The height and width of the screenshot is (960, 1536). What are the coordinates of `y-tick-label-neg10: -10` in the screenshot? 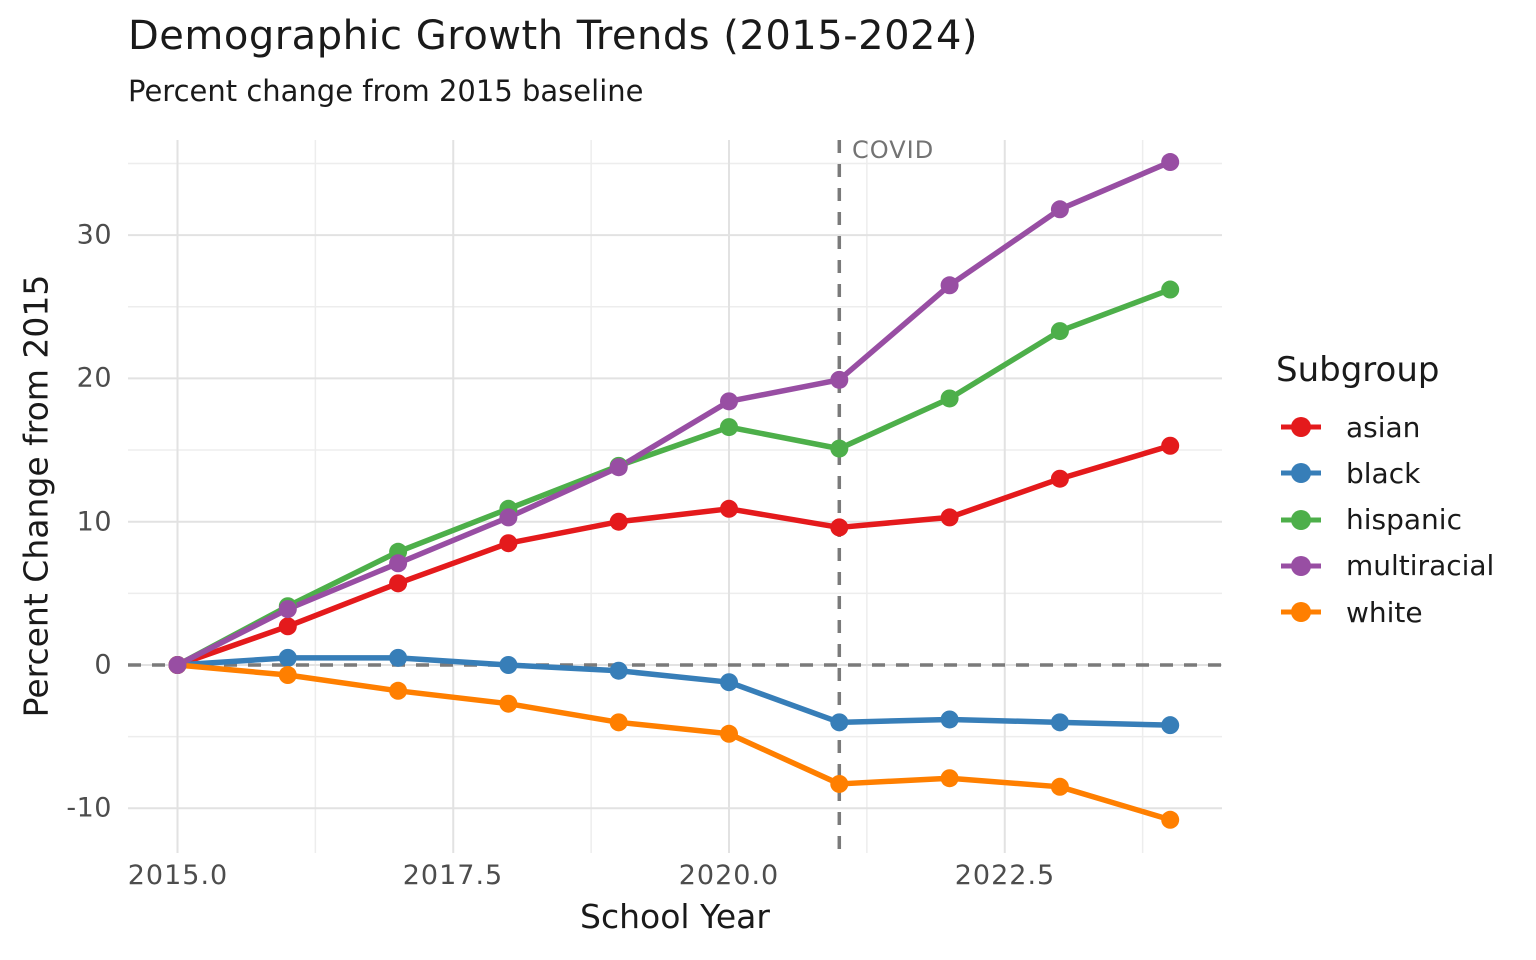 It's located at (89, 808).